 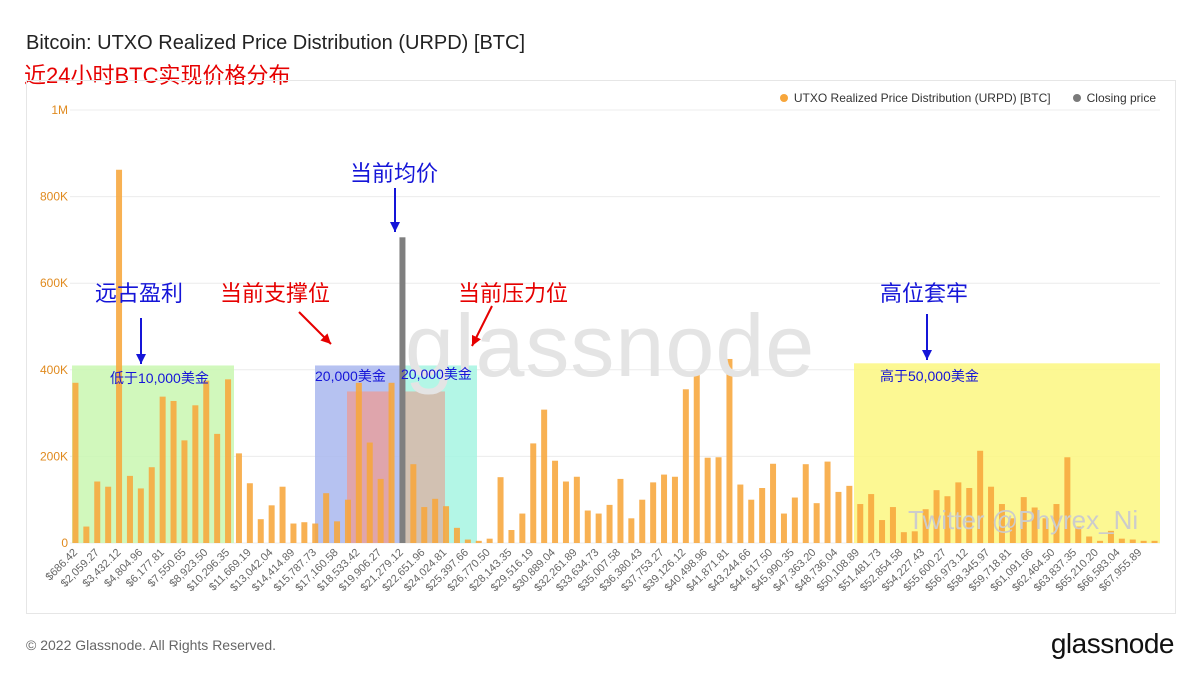 What do you see at coordinates (1121, 98) in the screenshot?
I see `legend-label-closing: Closing price` at bounding box center [1121, 98].